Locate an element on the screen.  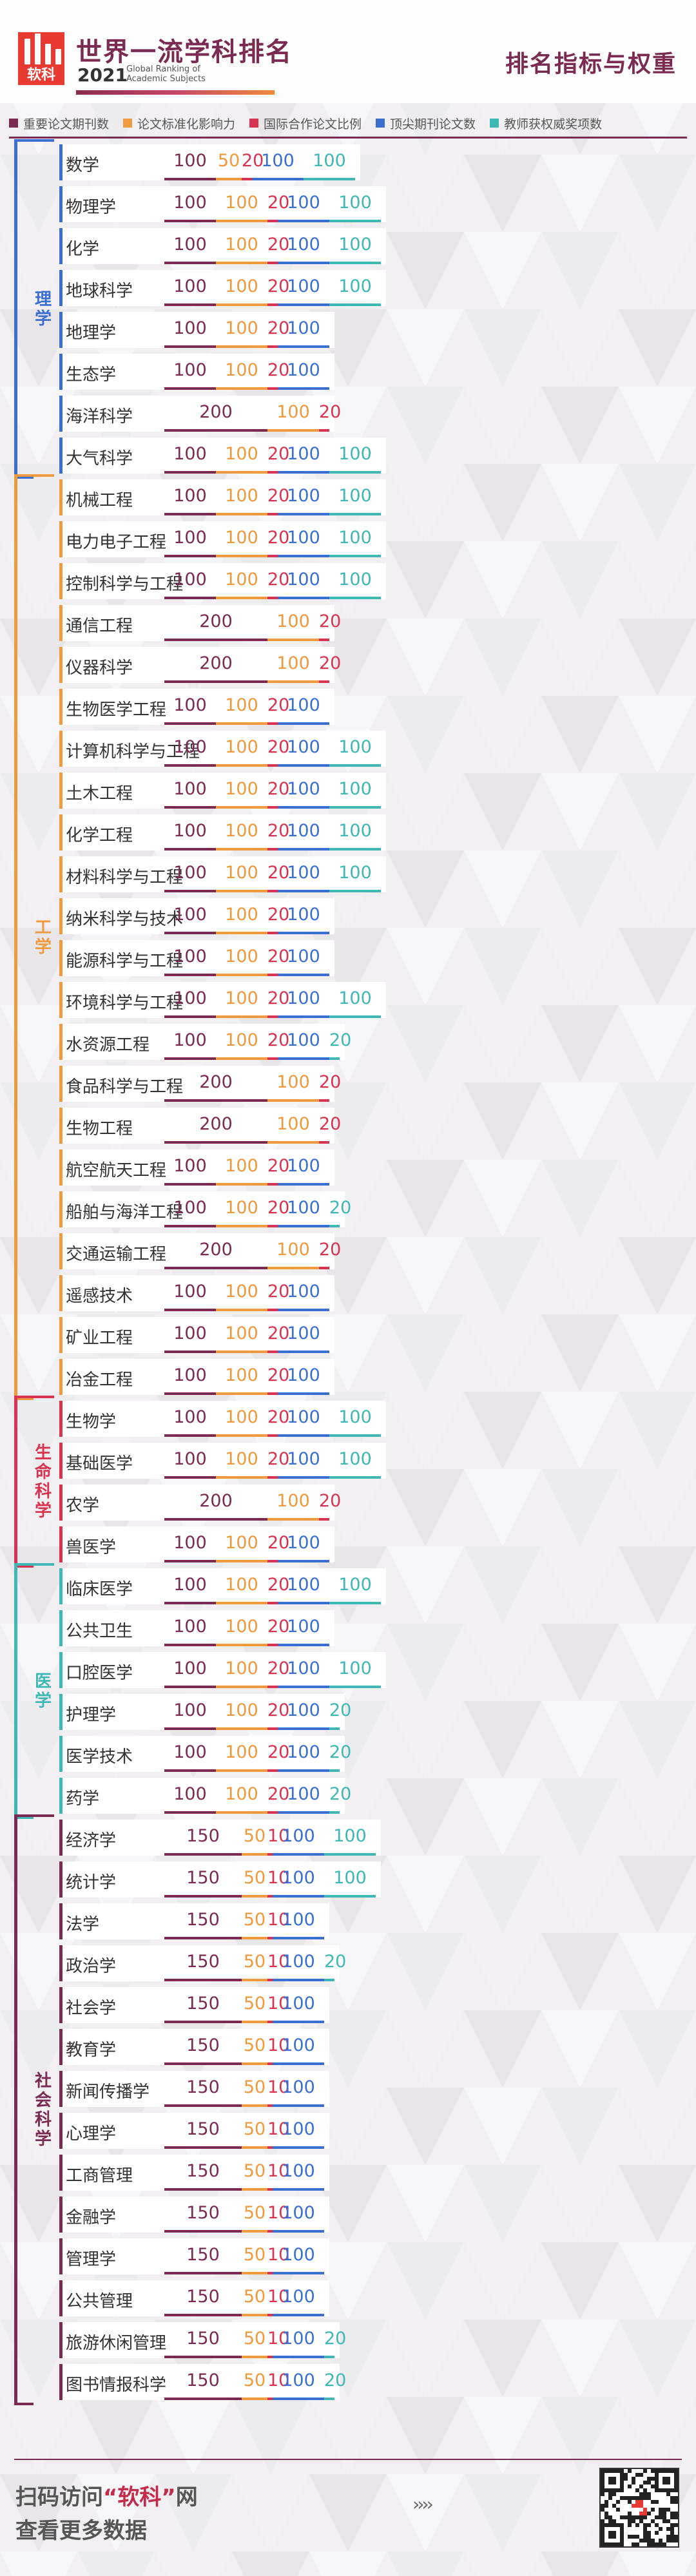
subject-name: 化学工程 is located at coordinates (100, 836).